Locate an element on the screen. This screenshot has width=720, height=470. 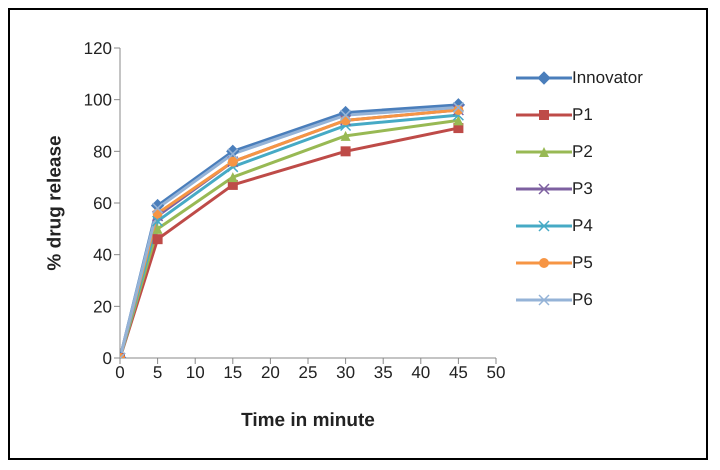
legend-label: P2 is located at coordinates (582, 152).